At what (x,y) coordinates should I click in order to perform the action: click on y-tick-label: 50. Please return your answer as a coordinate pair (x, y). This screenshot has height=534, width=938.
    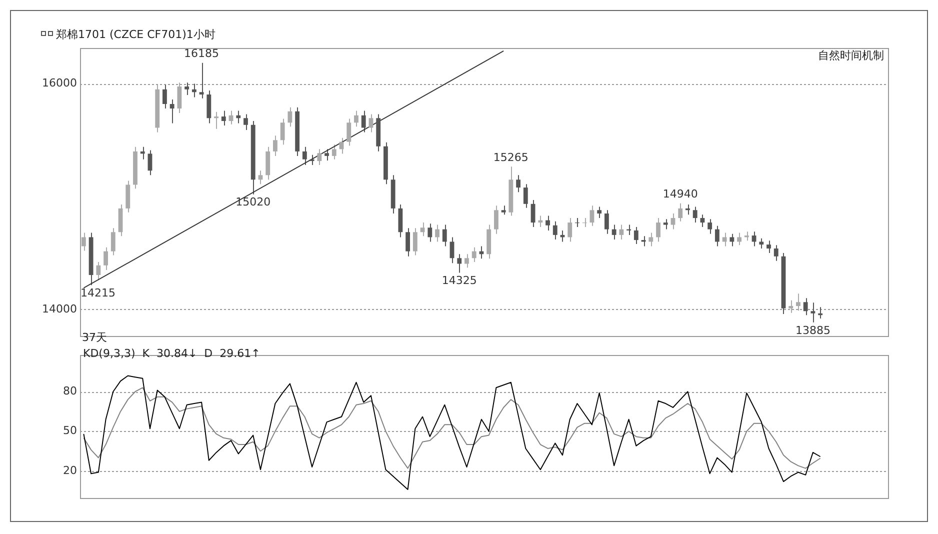
    Looking at the image, I should click on (70, 431).